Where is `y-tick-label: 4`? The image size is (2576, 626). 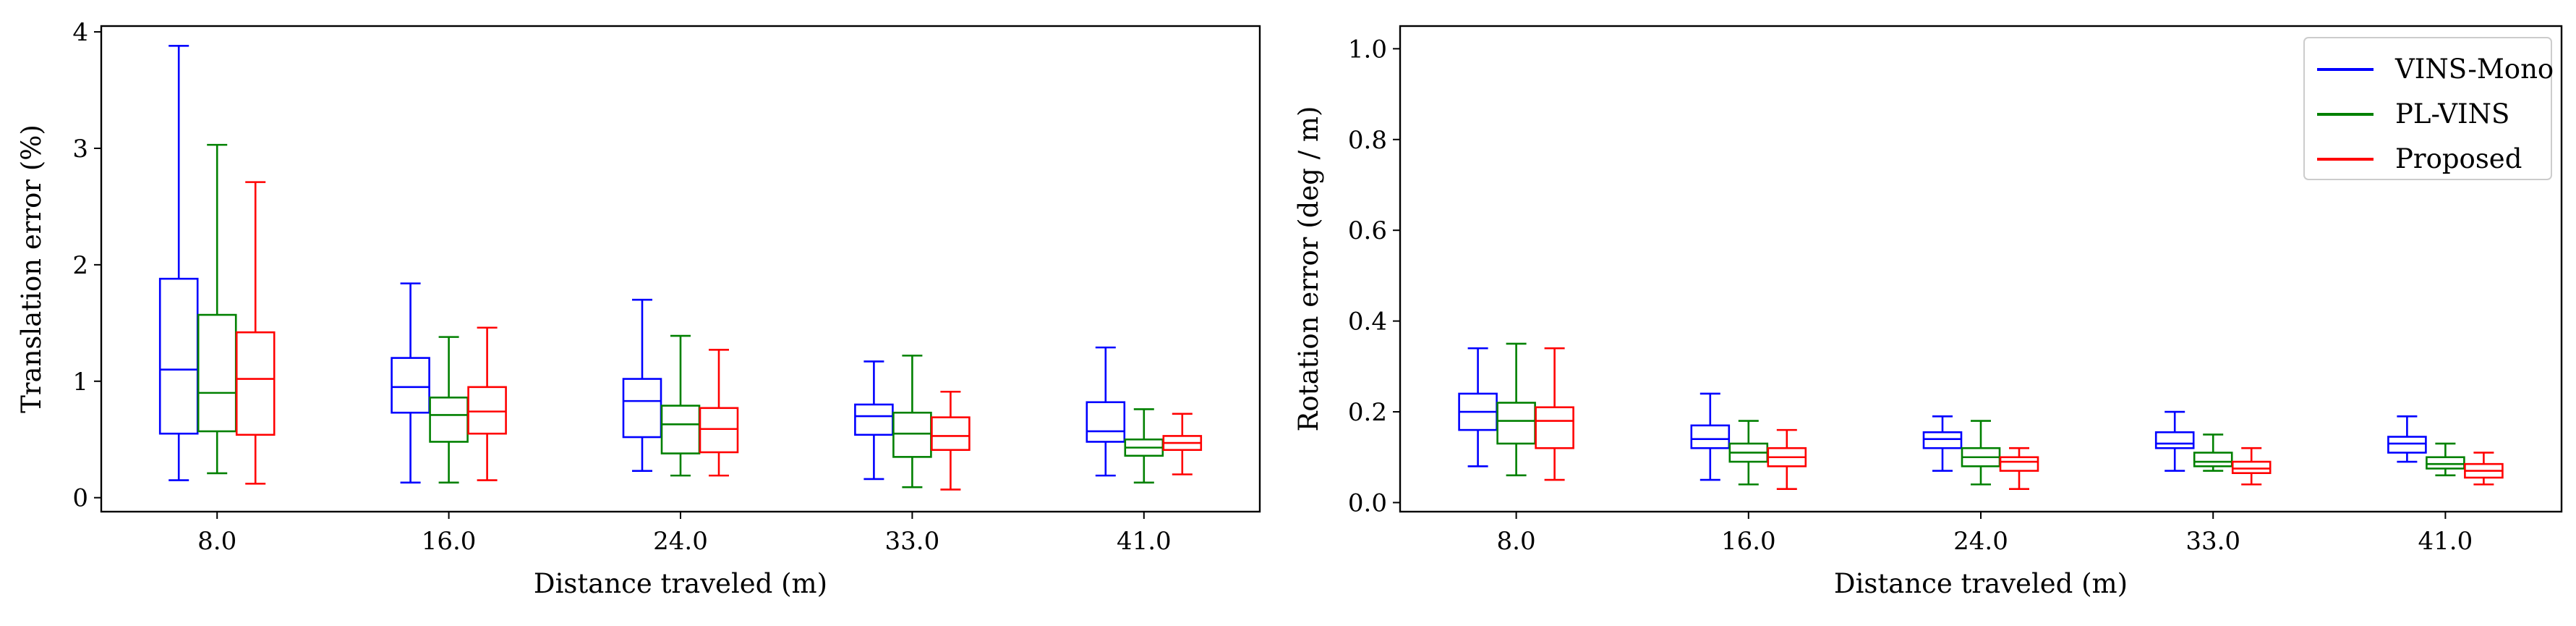 y-tick-label: 4 is located at coordinates (80, 32).